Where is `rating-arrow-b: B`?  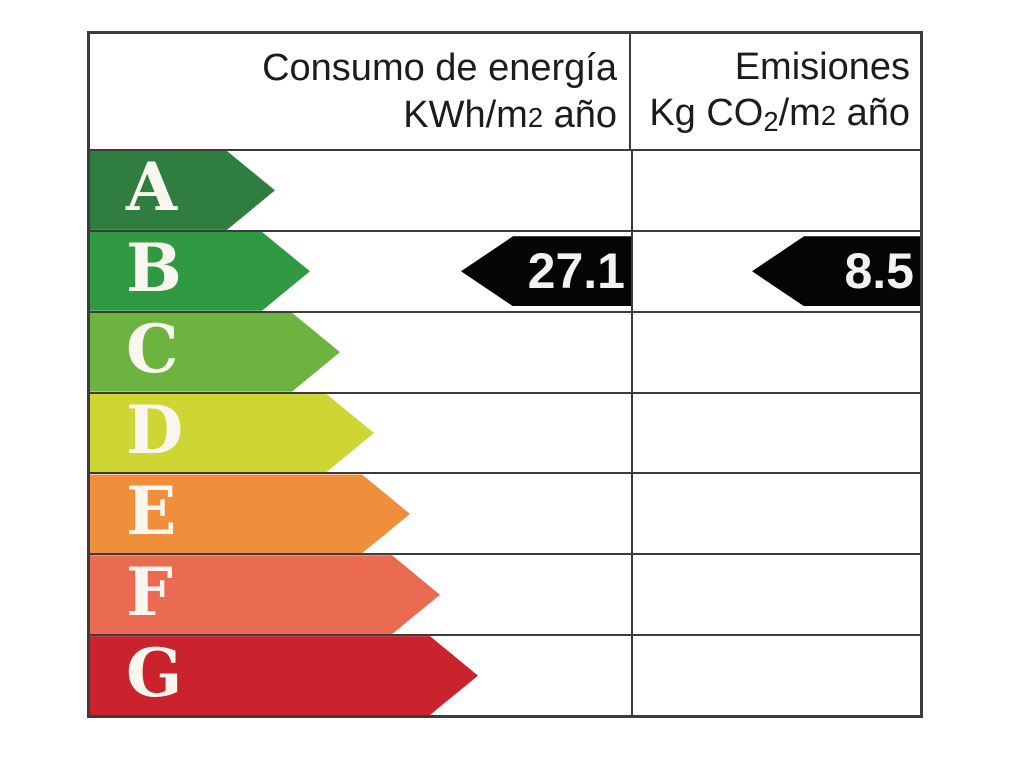
rating-arrow-b: B is located at coordinates (200, 271).